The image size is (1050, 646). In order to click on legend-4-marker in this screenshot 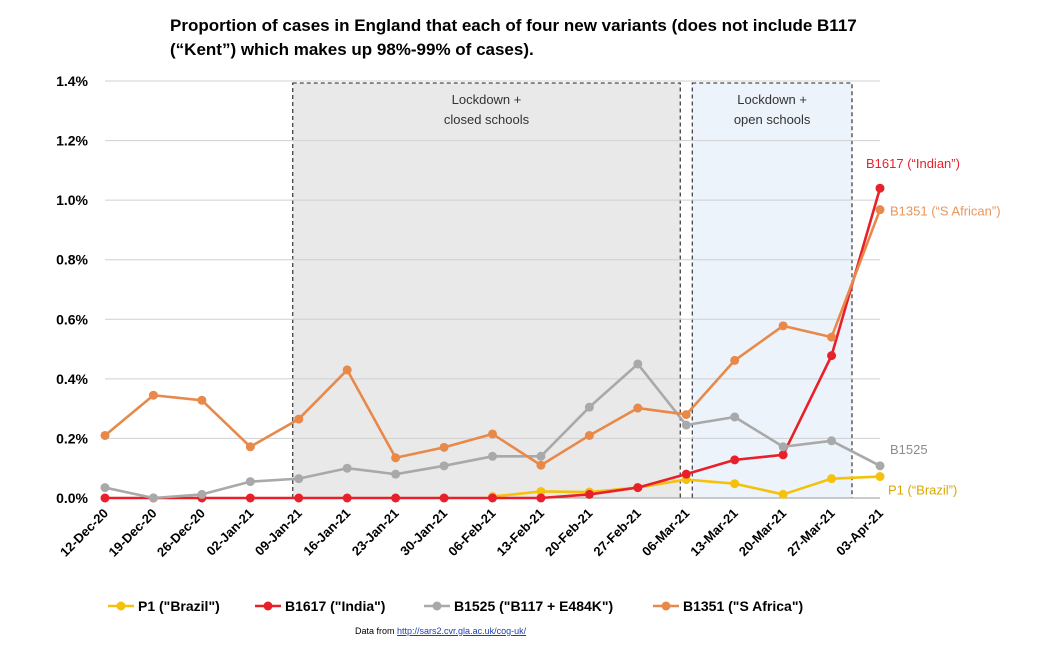, I will do `click(666, 606)`.